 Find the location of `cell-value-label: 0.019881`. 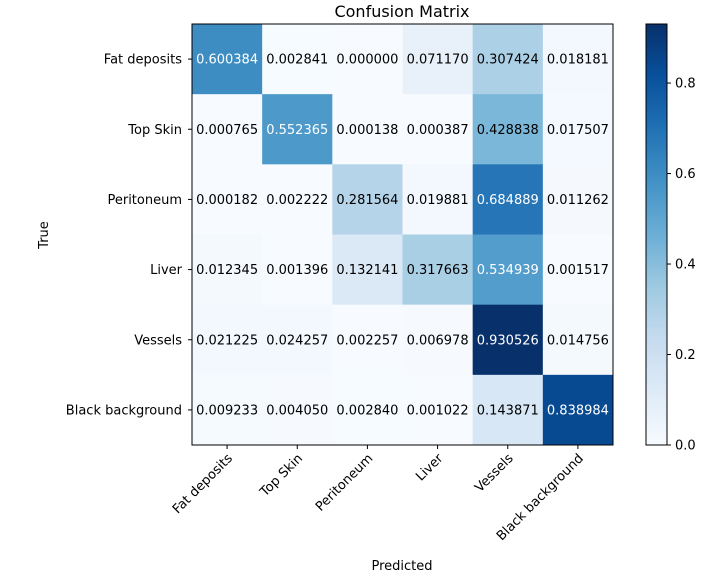

cell-value-label: 0.019881 is located at coordinates (438, 200).